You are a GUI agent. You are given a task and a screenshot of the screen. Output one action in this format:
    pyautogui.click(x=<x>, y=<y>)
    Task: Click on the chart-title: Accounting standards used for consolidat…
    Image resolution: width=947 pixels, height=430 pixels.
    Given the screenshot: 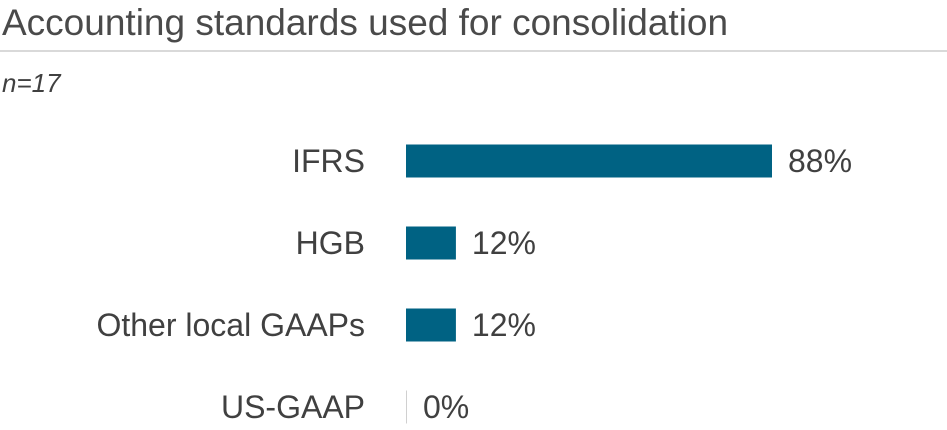 What is the action you would take?
    pyautogui.click(x=365, y=22)
    